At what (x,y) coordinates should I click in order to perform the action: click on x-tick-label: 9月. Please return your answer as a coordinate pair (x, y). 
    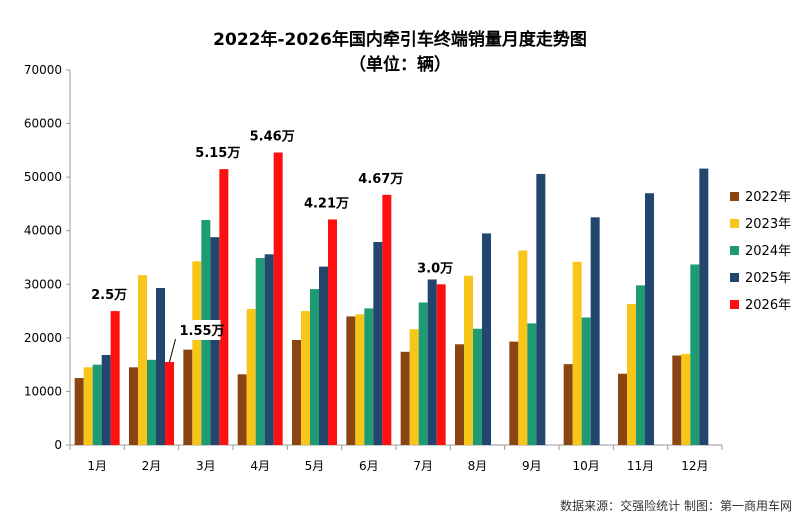
    Looking at the image, I should click on (532, 466).